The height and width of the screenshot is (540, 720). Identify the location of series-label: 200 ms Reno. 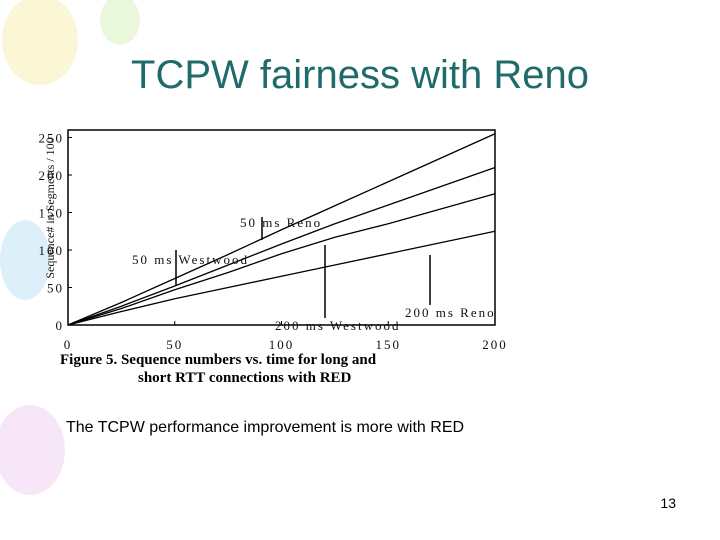
(450, 312).